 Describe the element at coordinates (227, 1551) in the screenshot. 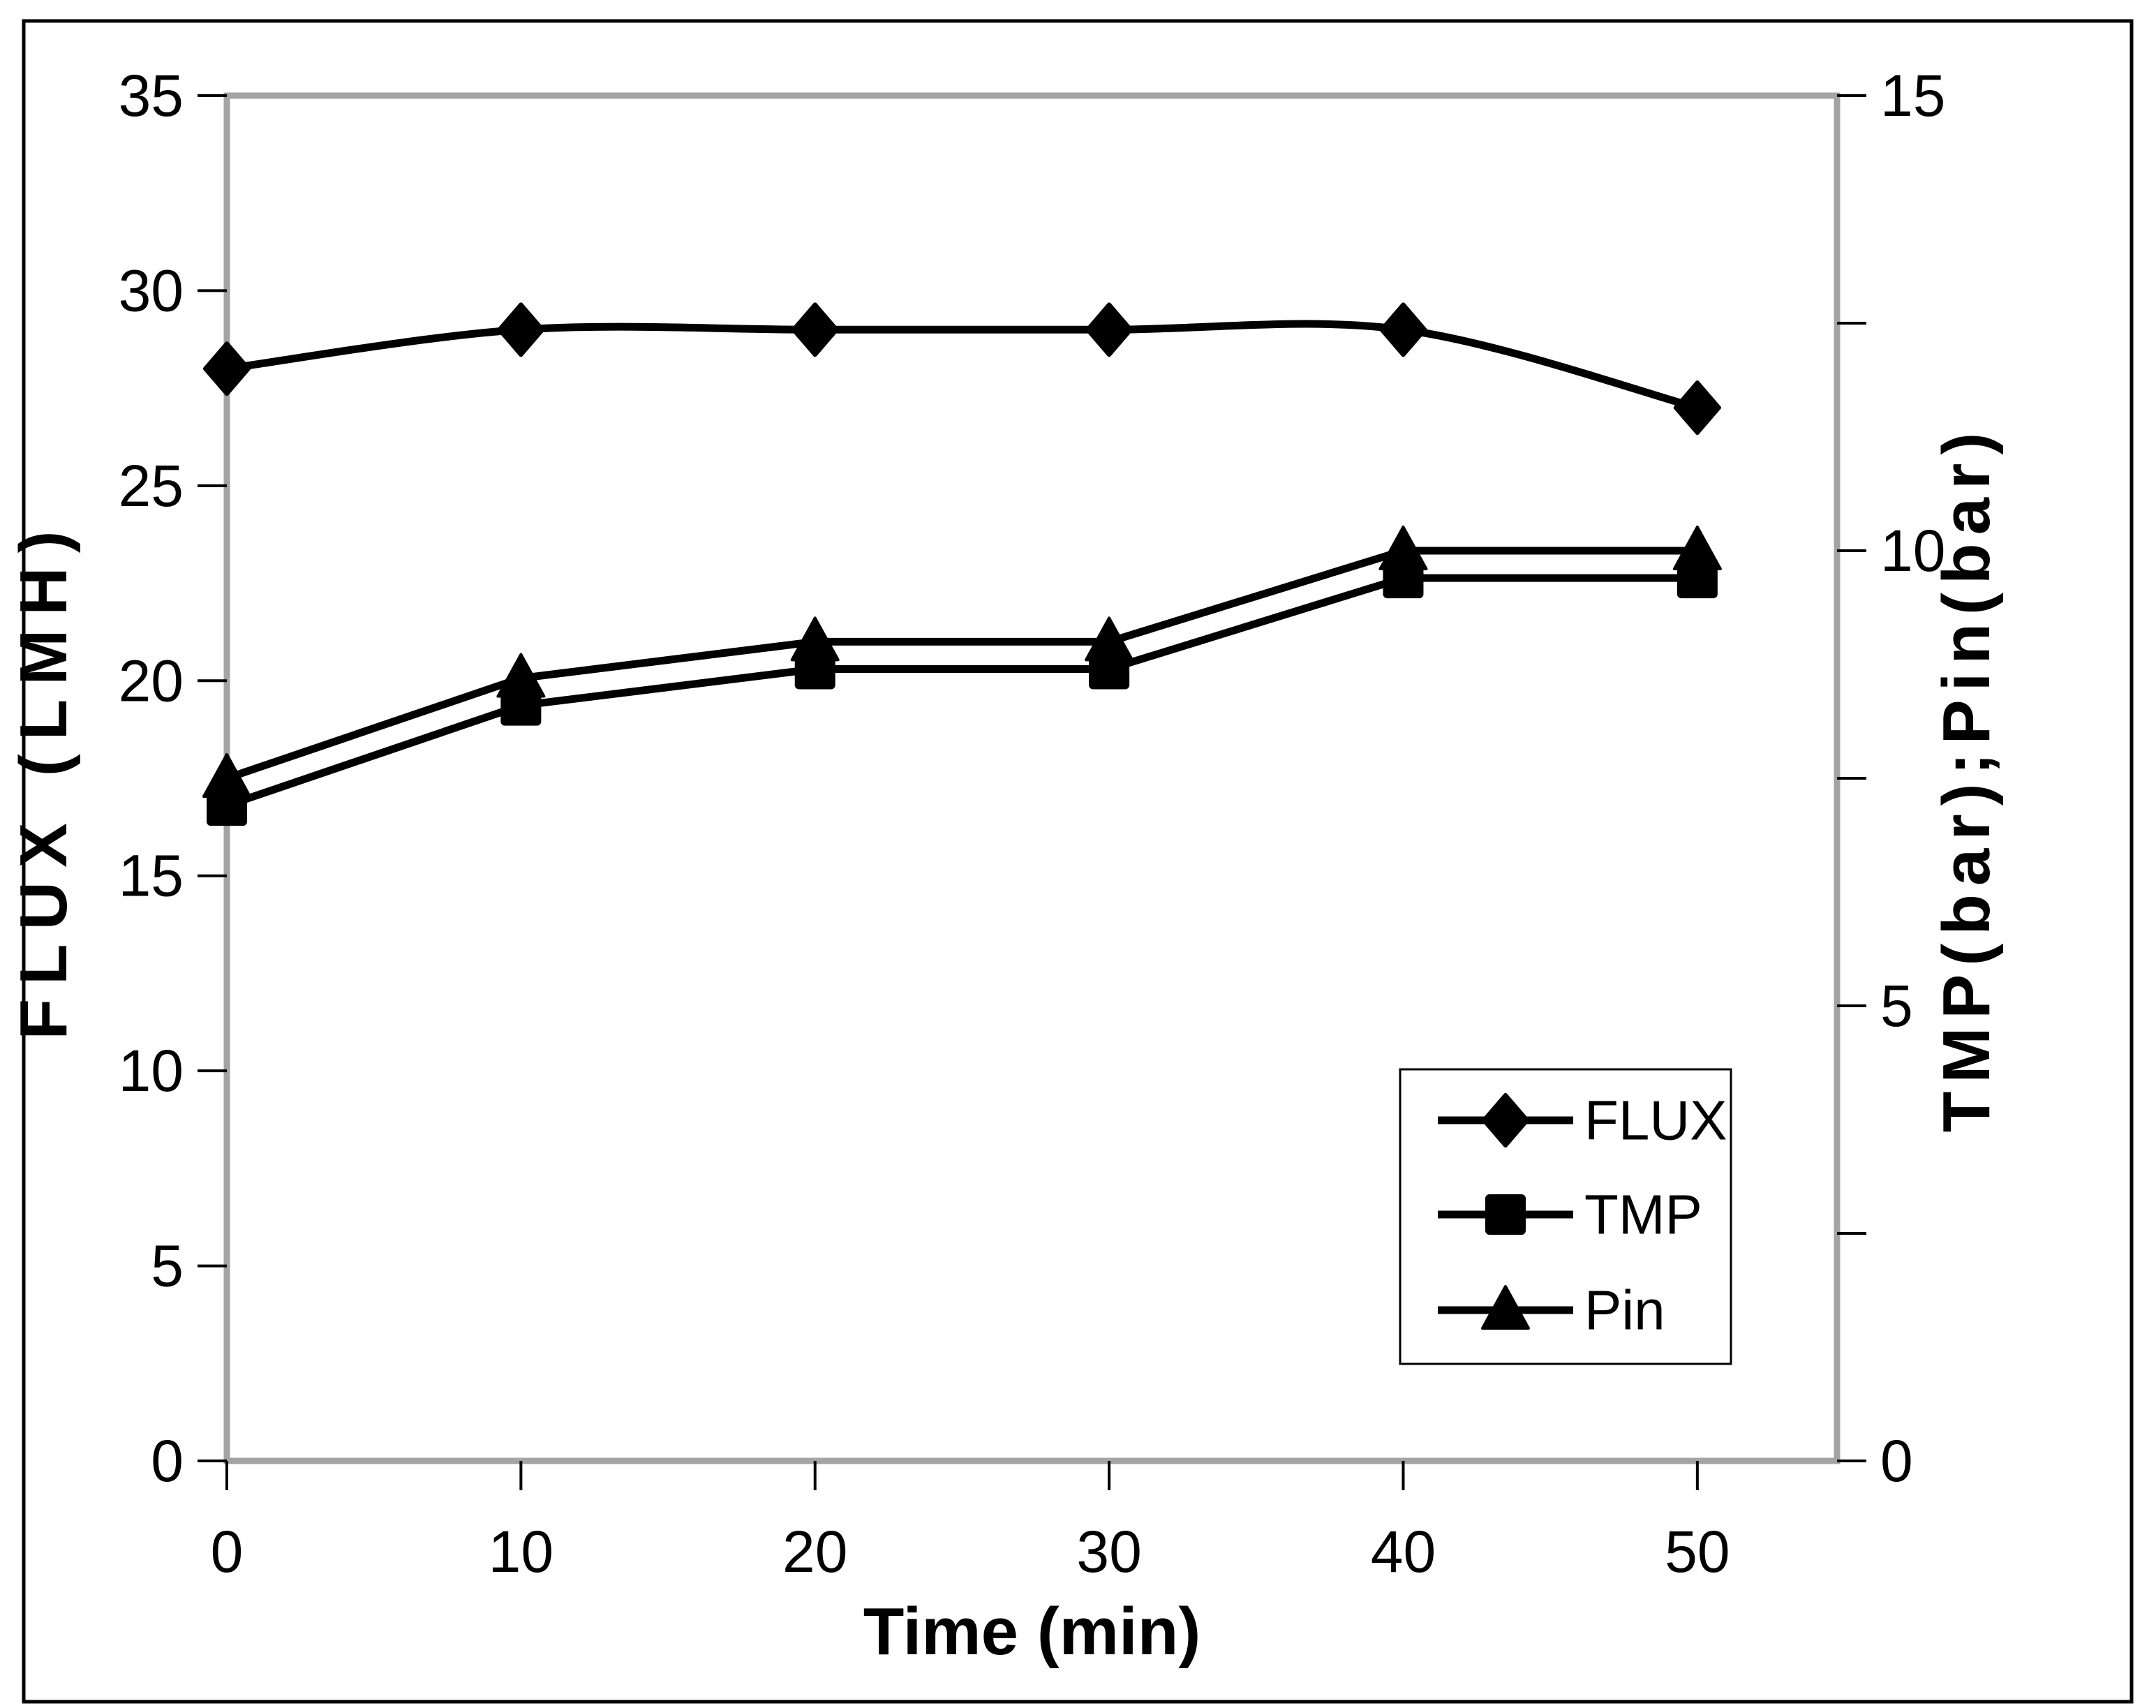

I see `x-tick-label: 0` at that location.